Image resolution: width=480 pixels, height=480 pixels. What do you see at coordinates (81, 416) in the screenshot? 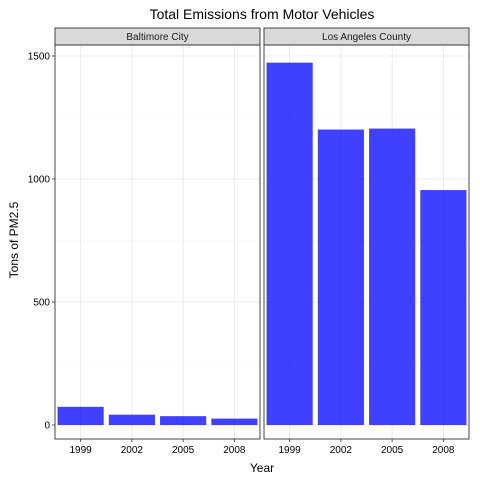
I see `bar-baltimore-city-1999` at bounding box center [81, 416].